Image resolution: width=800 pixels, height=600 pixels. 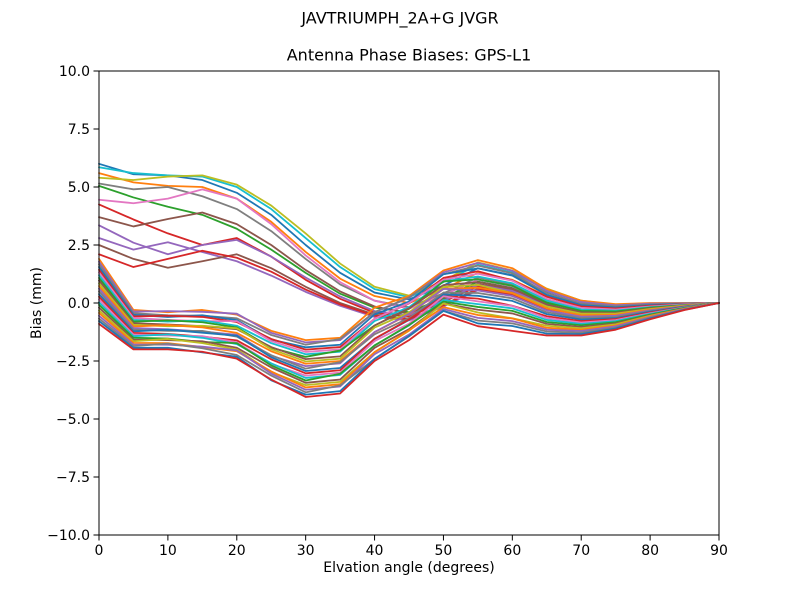 What do you see at coordinates (73, 478) in the screenshot?
I see `y-tick-label: −7.5` at bounding box center [73, 478].